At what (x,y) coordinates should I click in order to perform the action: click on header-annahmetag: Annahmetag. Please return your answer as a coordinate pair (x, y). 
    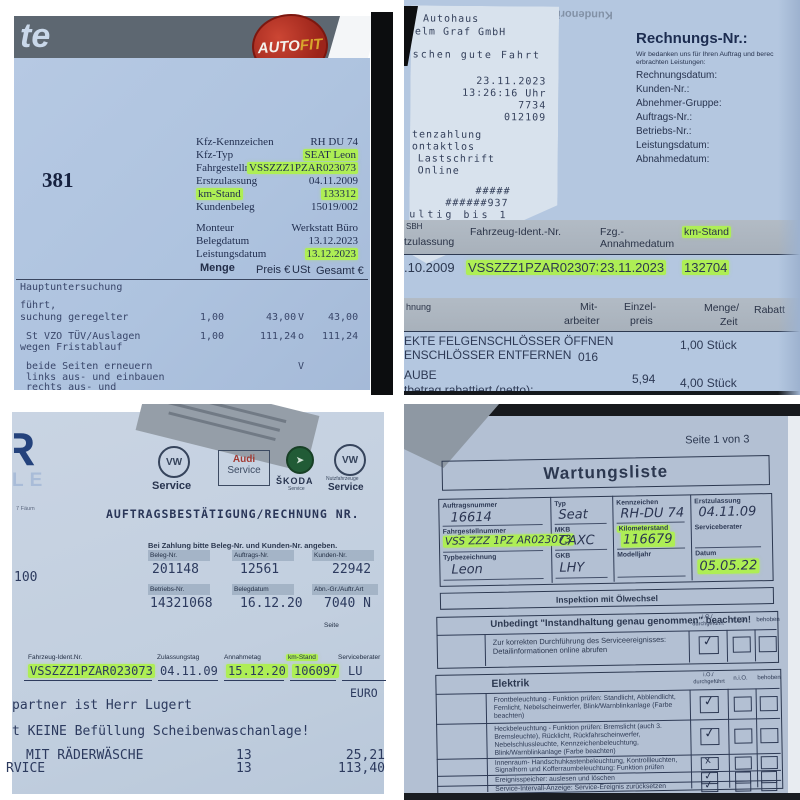
    Looking at the image, I should click on (242, 657).